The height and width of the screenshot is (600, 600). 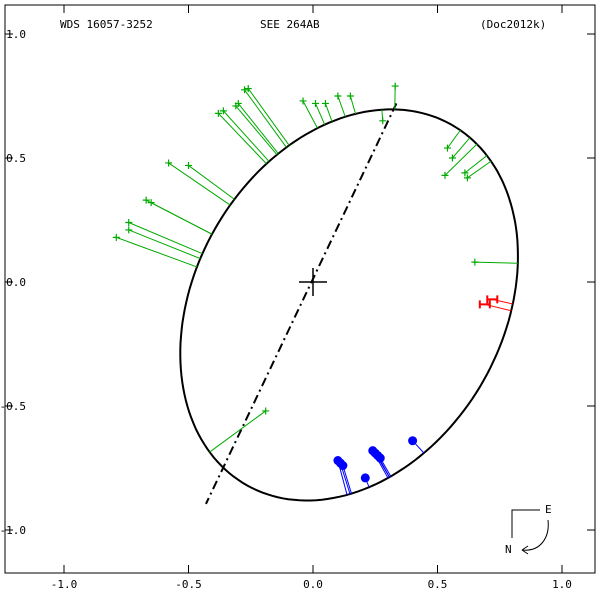 I want to click on y-tick-label: -1.0, so click(x=13, y=530).